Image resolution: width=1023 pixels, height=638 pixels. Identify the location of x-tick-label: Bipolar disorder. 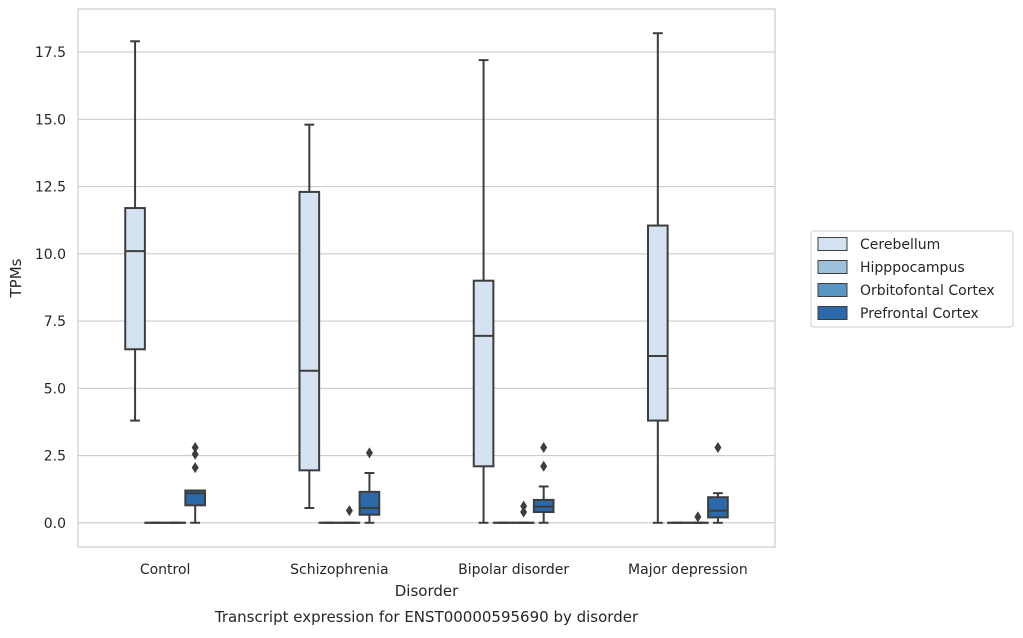
(513, 570).